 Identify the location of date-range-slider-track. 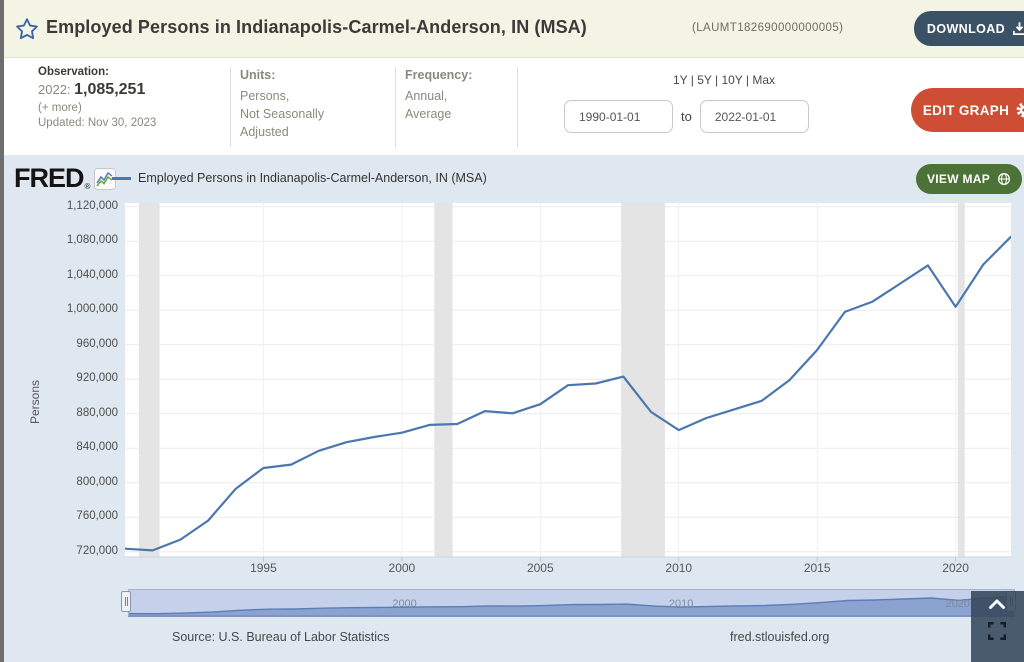
(571, 603).